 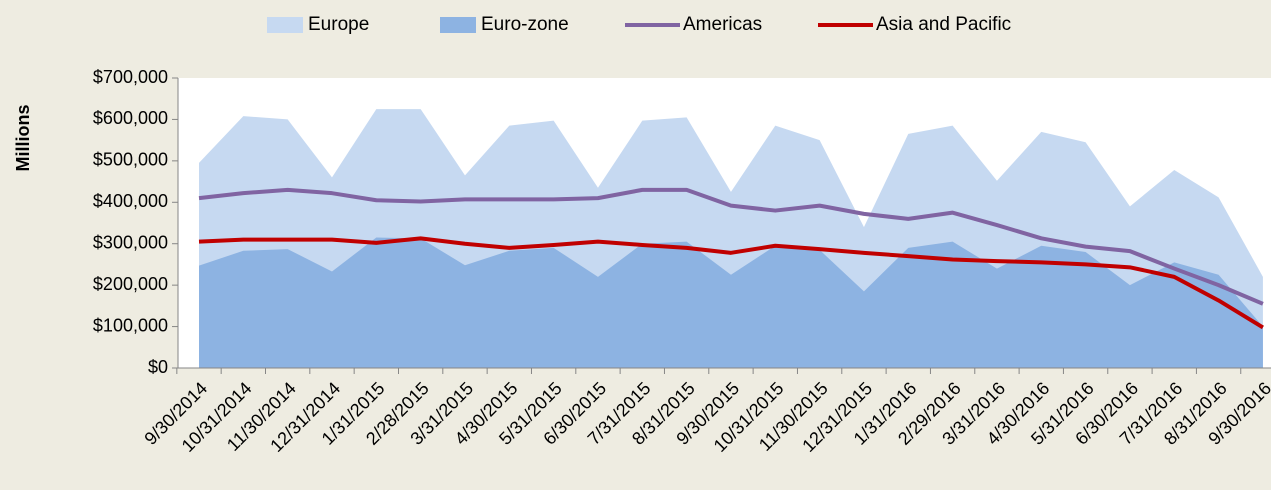 I want to click on y-tick-label: $400,000, so click(x=130, y=201).